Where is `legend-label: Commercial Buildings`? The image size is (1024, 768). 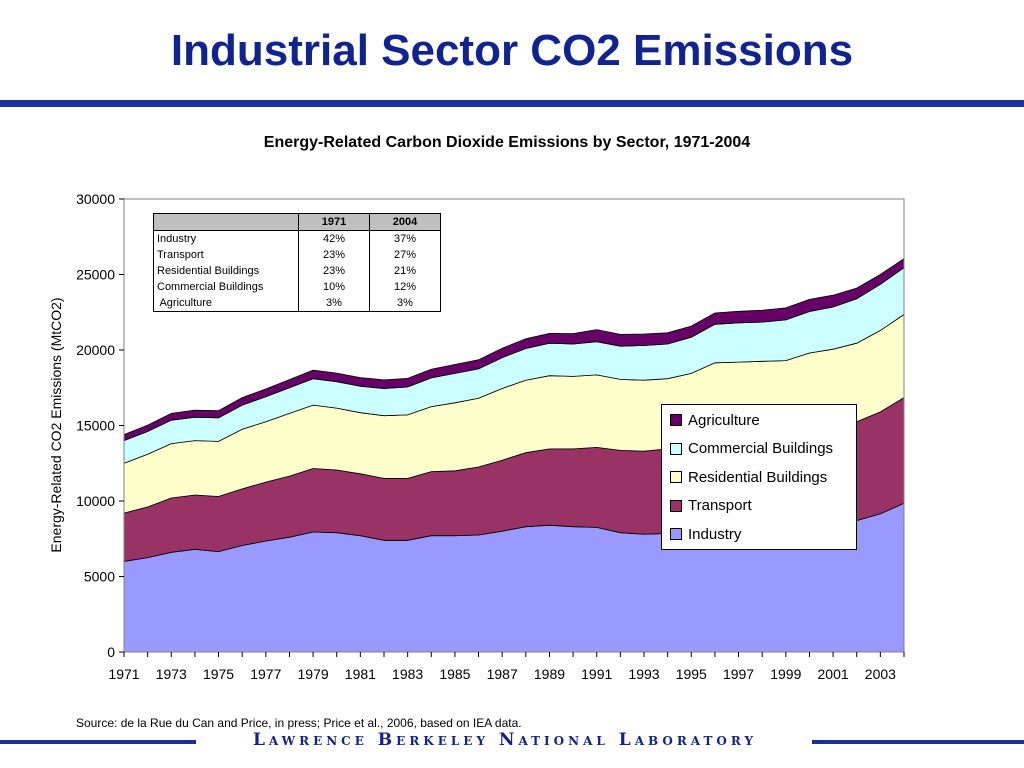 legend-label: Commercial Buildings is located at coordinates (761, 449).